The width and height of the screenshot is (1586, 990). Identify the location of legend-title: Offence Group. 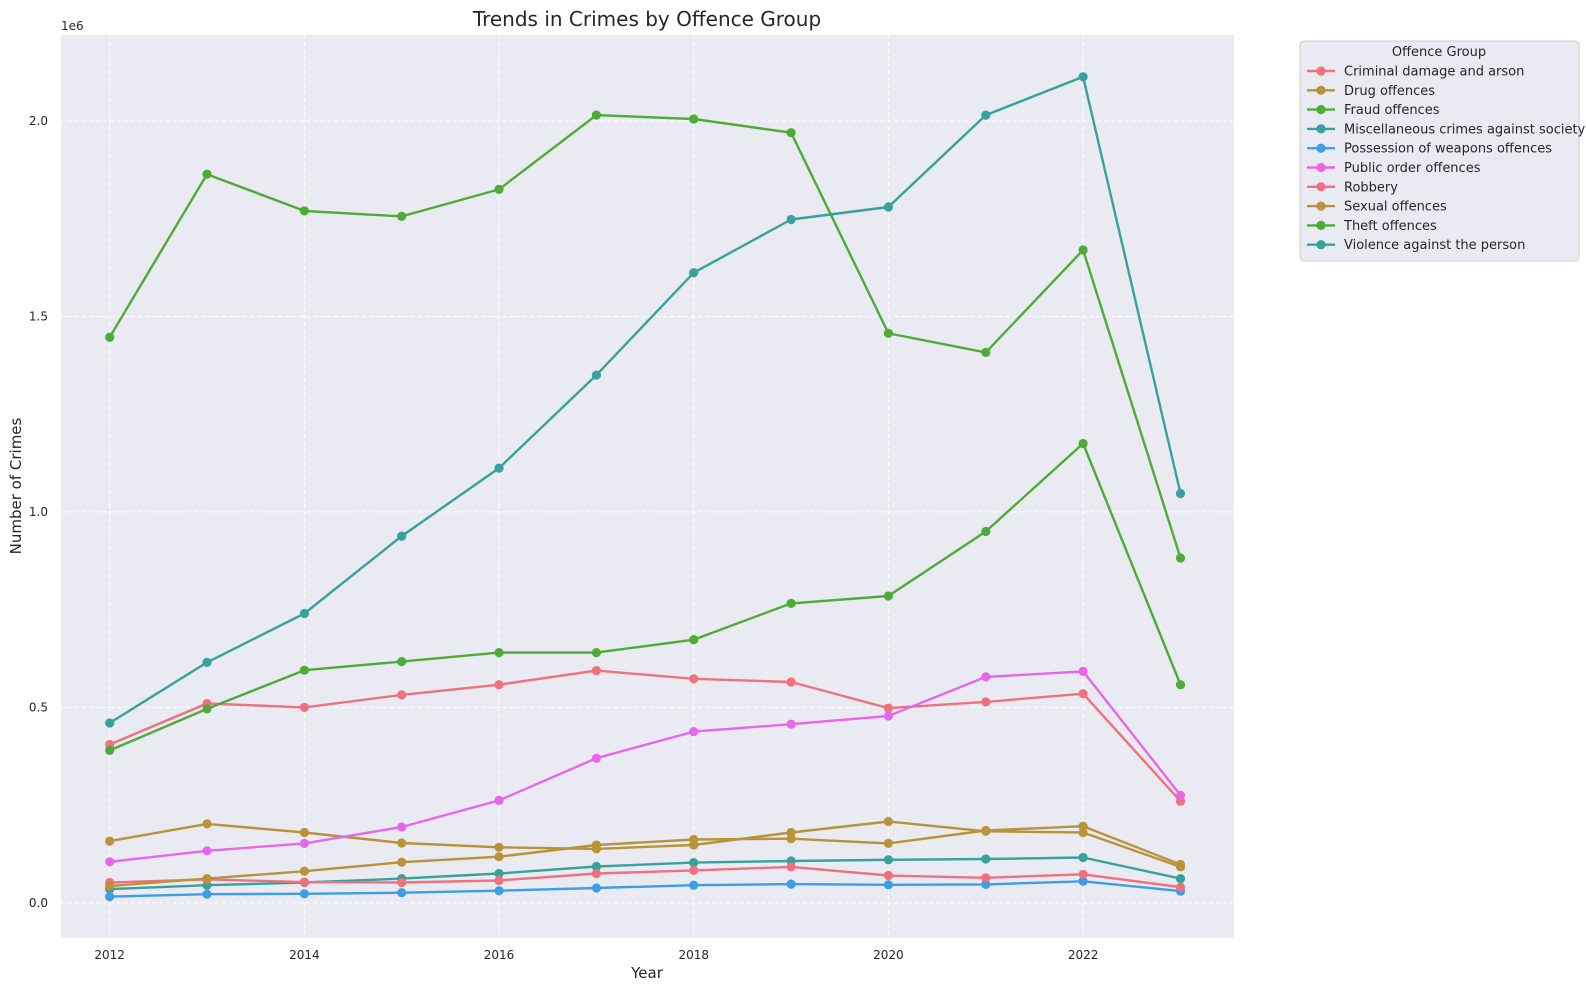
(1439, 52).